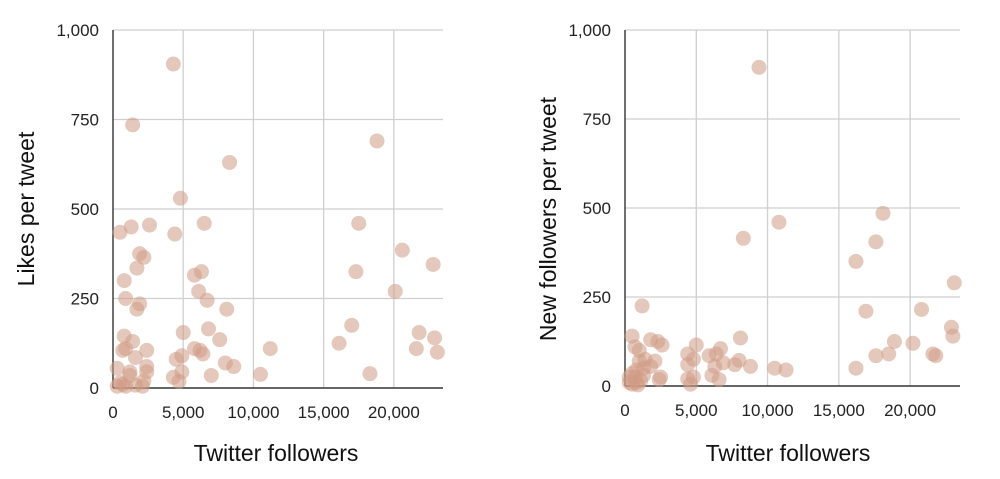  What do you see at coordinates (26, 208) in the screenshot?
I see `y-axis-title: Likes per tweet` at bounding box center [26, 208].